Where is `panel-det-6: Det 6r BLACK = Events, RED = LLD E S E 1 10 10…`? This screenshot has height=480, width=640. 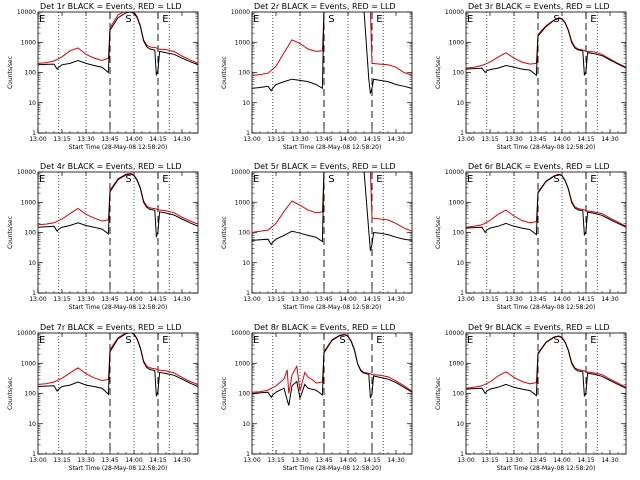 panel-det-6: Det 6r BLACK = Events, RED = LLD E S E 1 10 10… is located at coordinates (531, 236).